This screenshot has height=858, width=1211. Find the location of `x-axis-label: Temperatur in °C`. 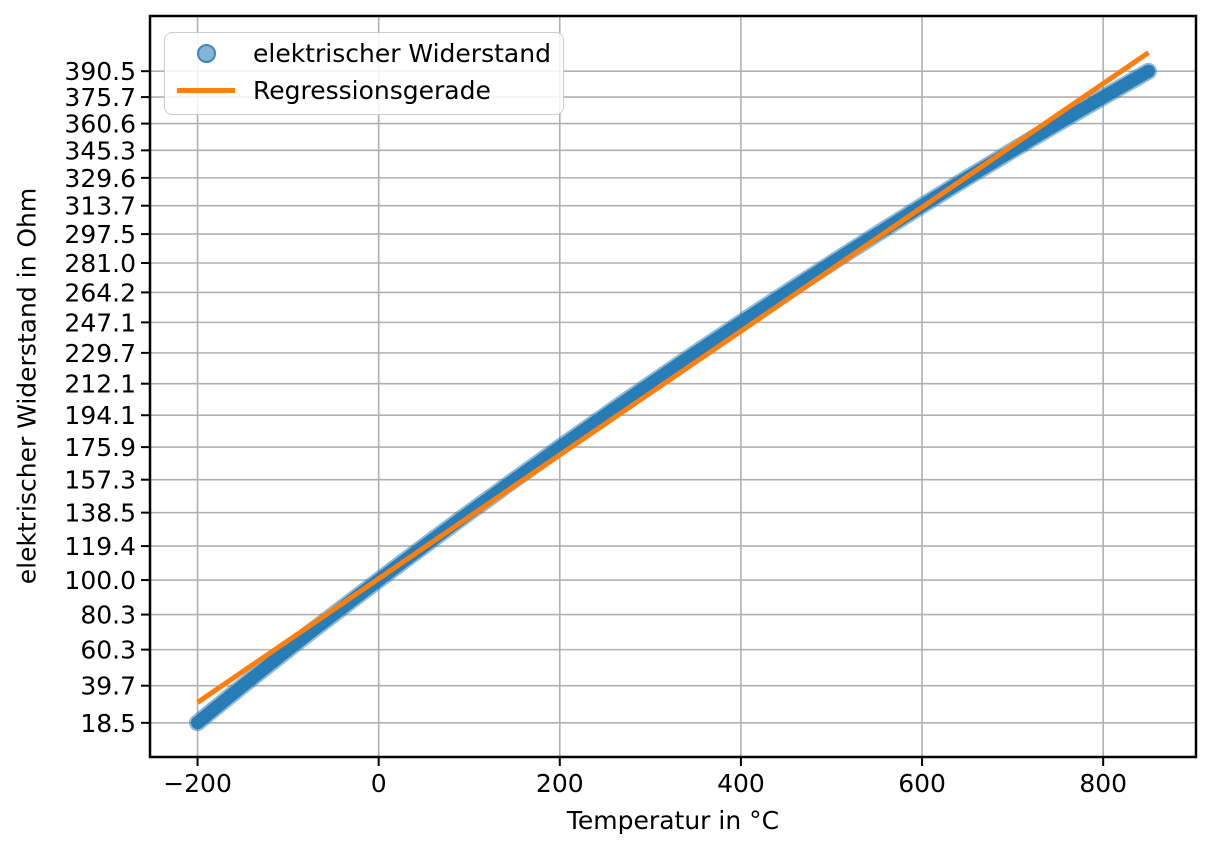

x-axis-label: Temperatur in °C is located at coordinates (673, 820).